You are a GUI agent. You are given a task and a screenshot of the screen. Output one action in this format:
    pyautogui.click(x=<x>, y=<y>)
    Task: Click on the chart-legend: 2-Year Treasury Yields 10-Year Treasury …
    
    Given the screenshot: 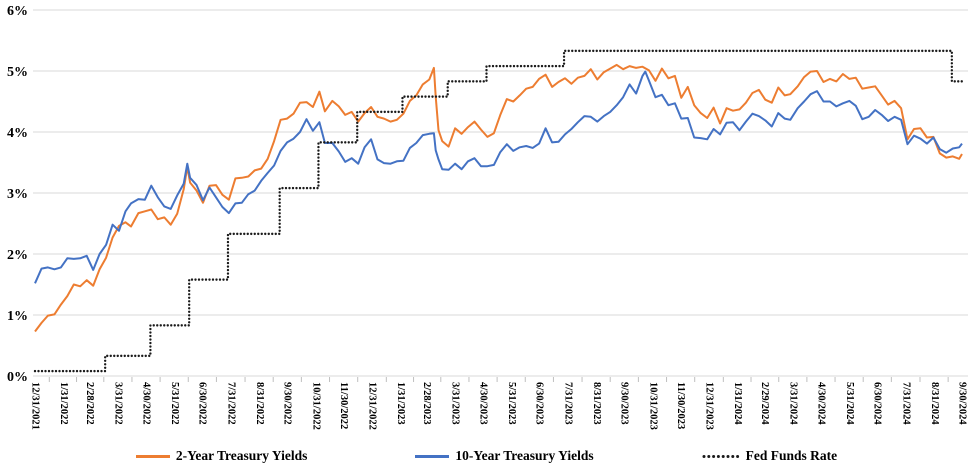 What is the action you would take?
    pyautogui.click(x=486, y=456)
    